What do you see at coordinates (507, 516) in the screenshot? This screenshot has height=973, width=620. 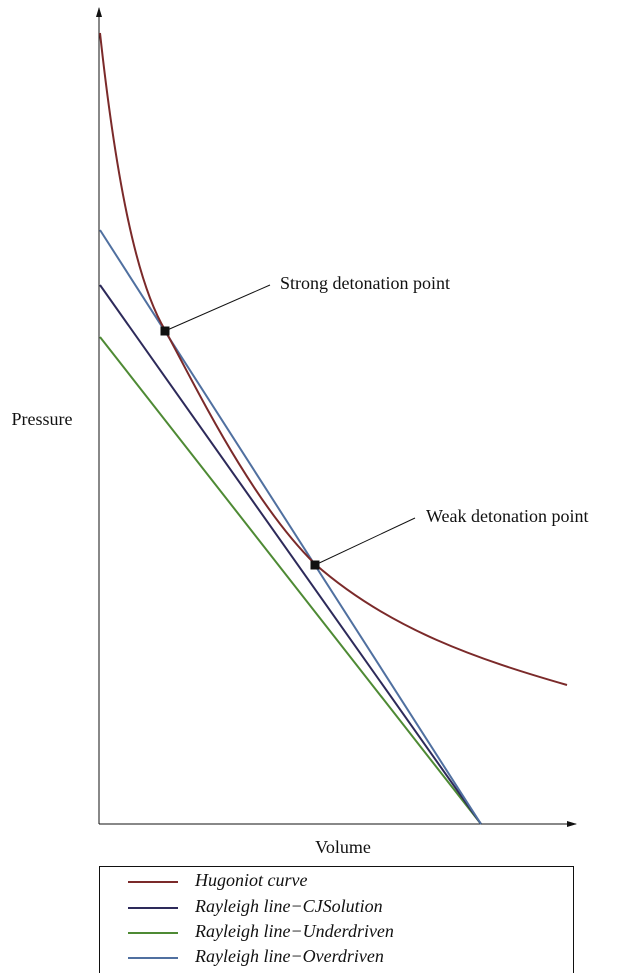 I see `annotation: Weak detonation point` at bounding box center [507, 516].